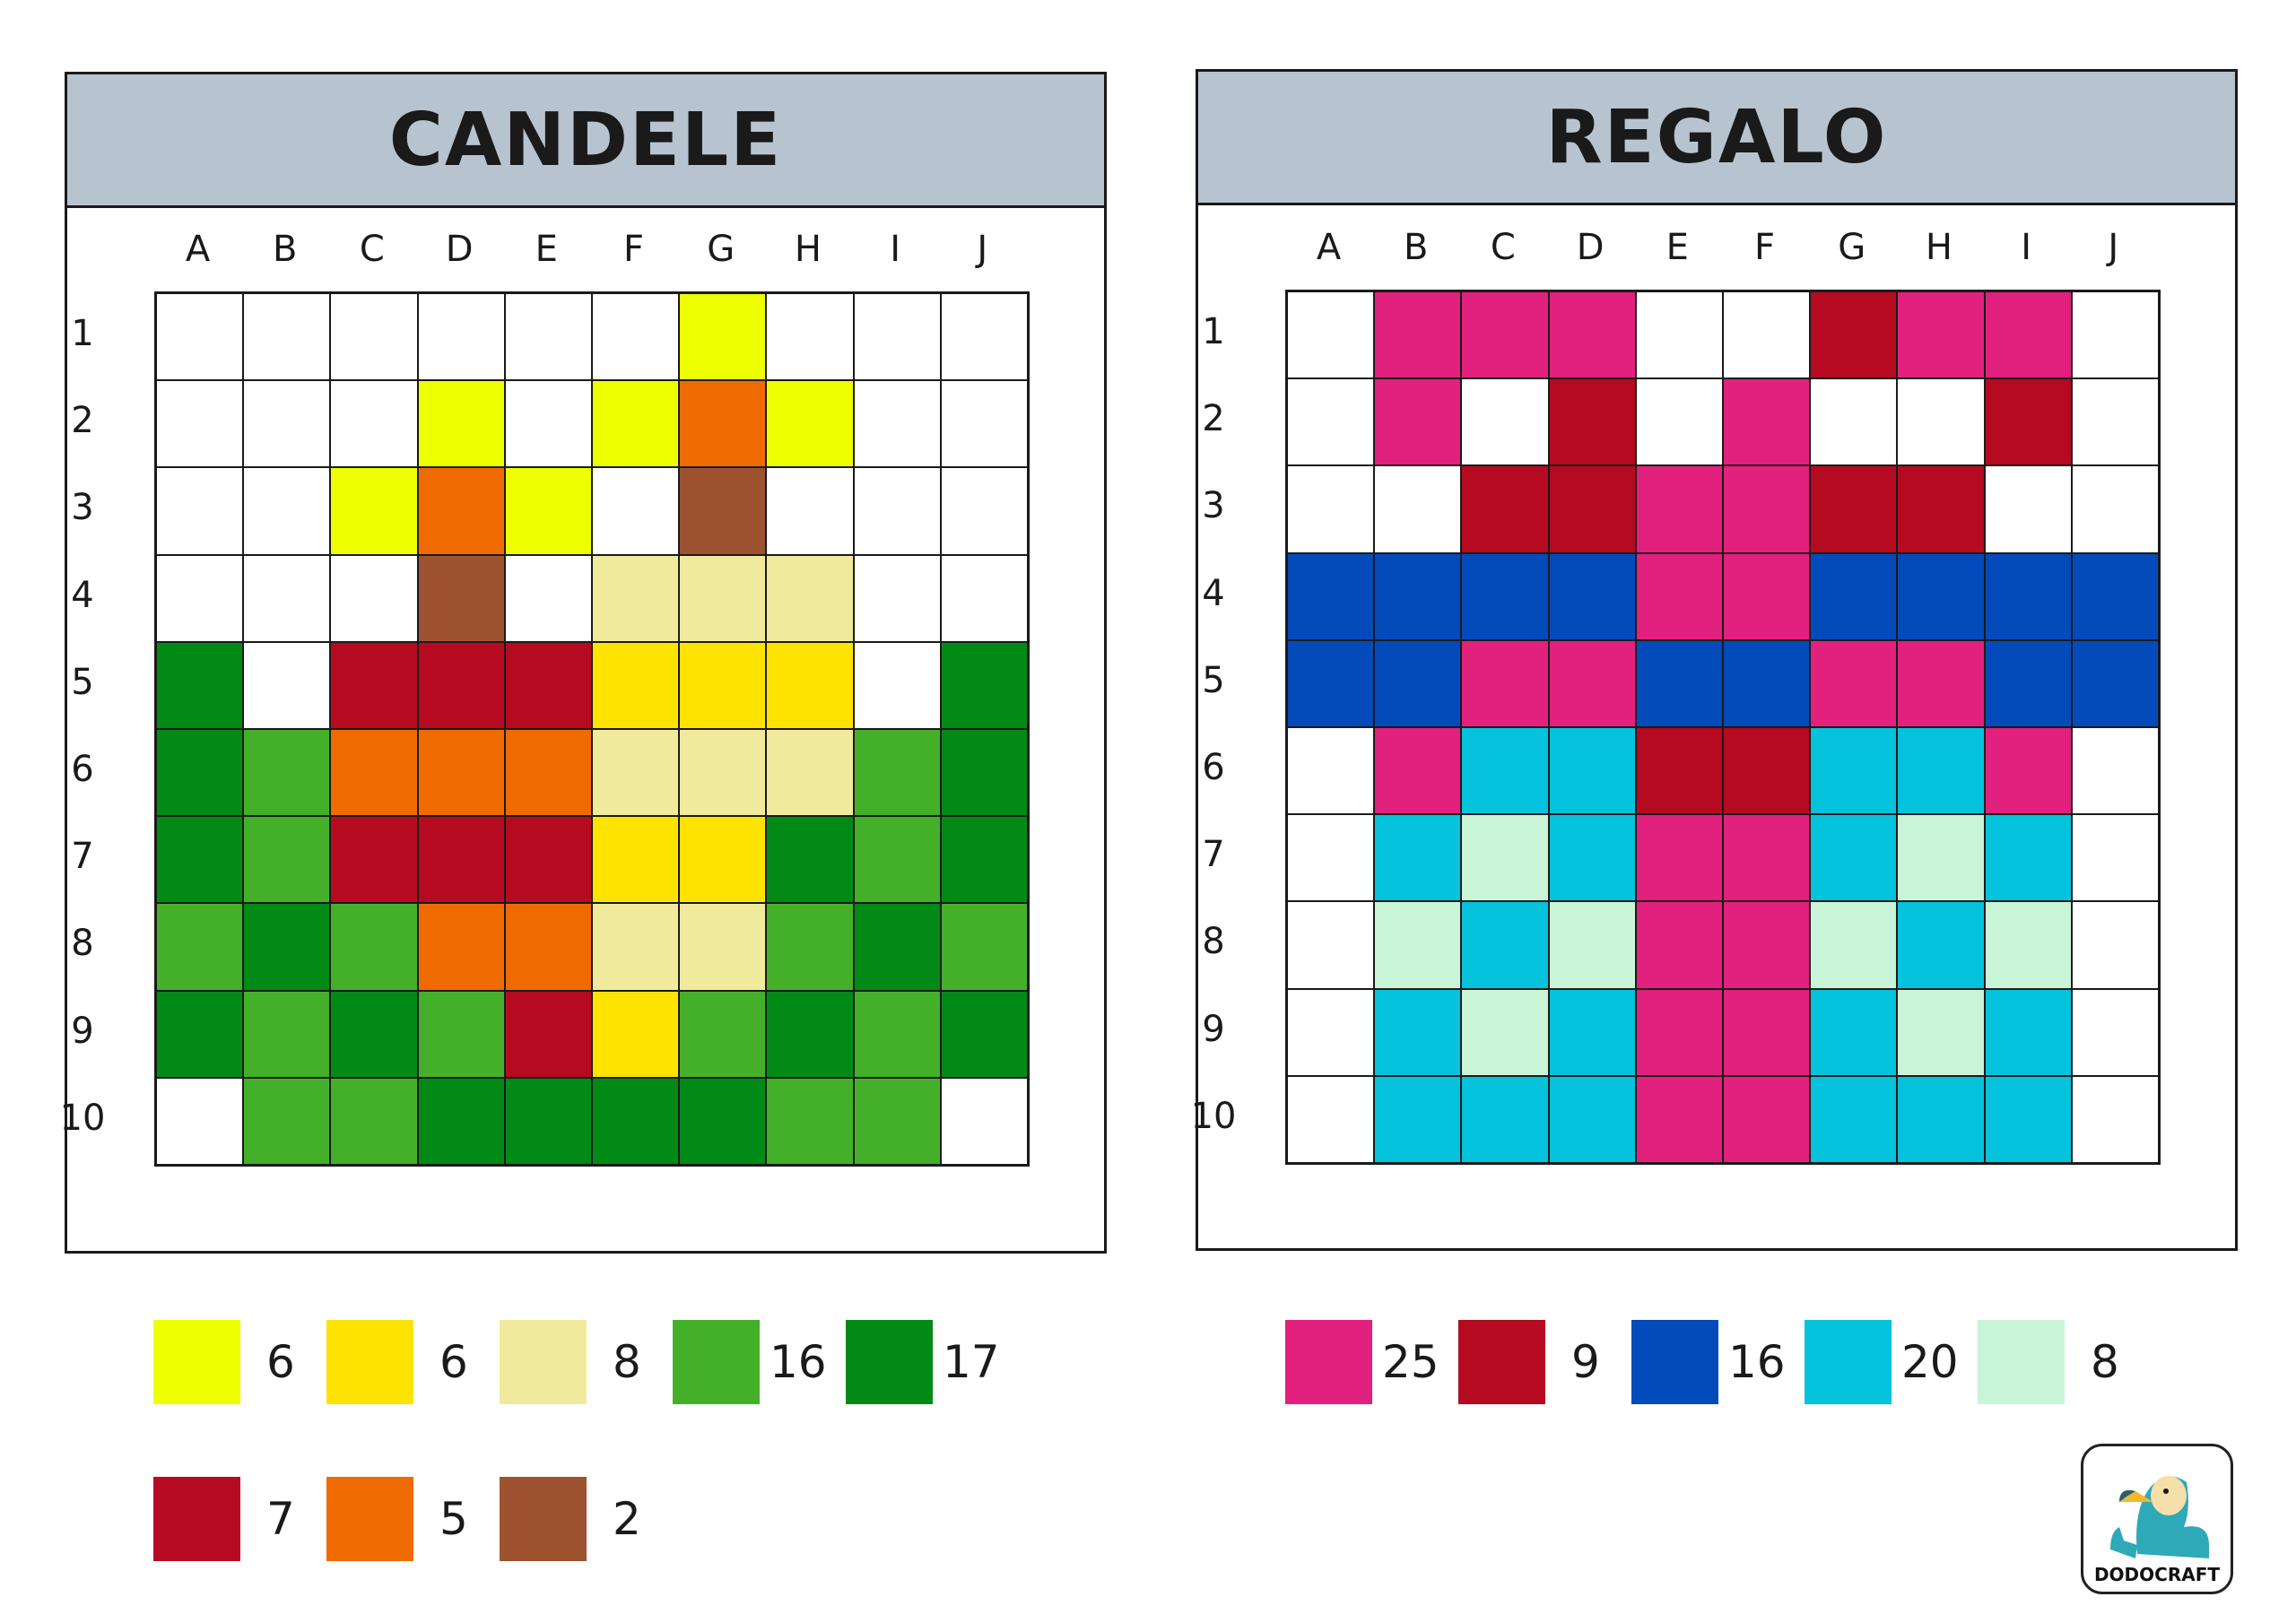 Image resolution: width=2296 pixels, height=1623 pixels. I want to click on candele-column-label: A, so click(198, 249).